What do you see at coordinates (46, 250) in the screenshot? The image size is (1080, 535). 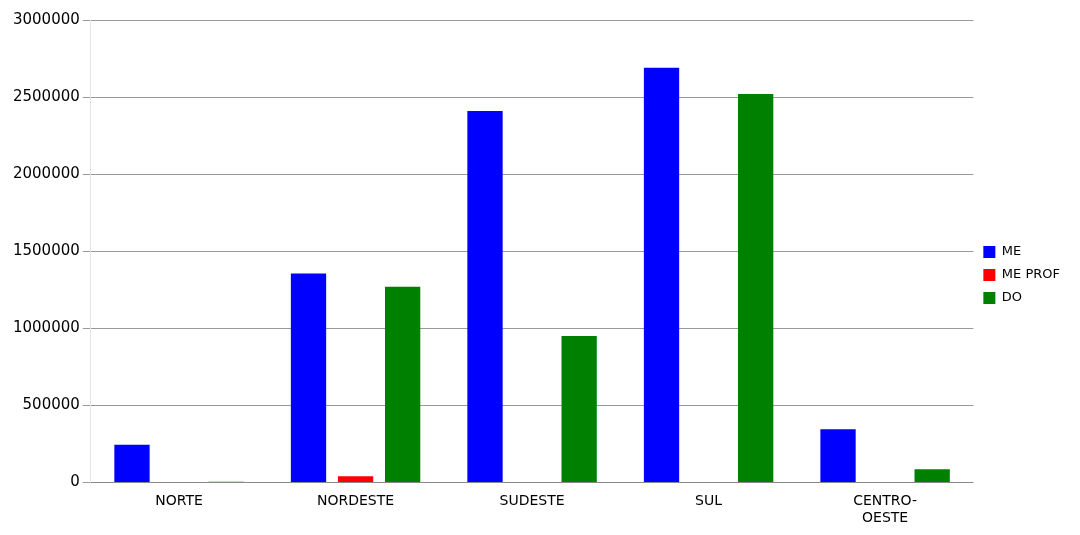 I see `y-tick-label: 1500000` at bounding box center [46, 250].